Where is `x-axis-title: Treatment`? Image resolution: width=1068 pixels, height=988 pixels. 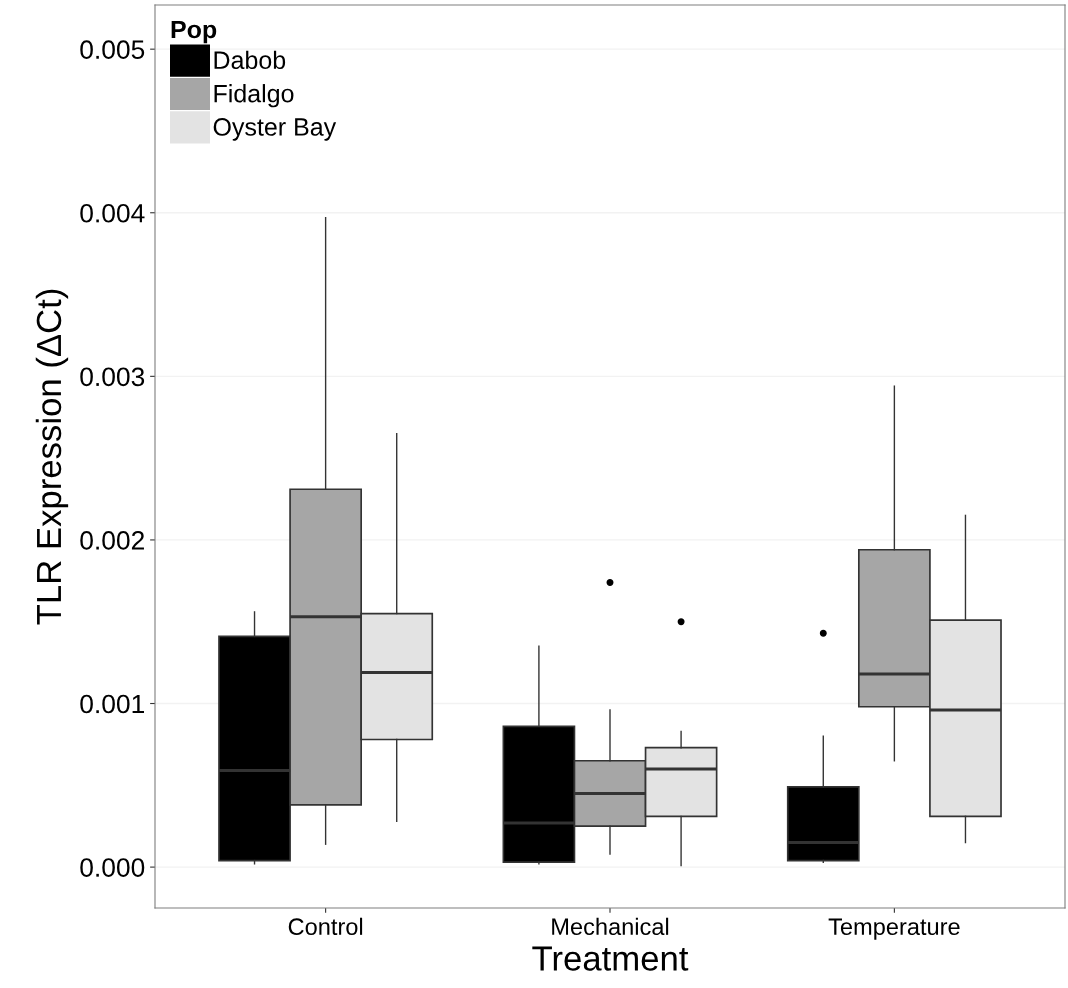
x-axis-title: Treatment is located at coordinates (610, 958).